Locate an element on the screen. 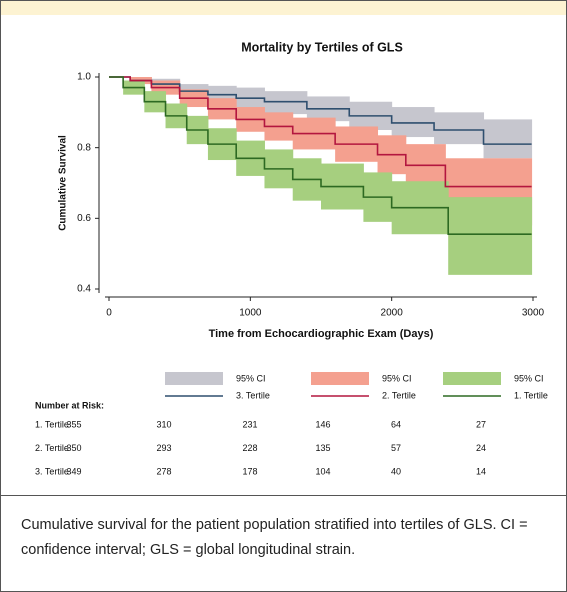 The height and width of the screenshot is (592, 567). risk-value: 146 is located at coordinates (322, 424).